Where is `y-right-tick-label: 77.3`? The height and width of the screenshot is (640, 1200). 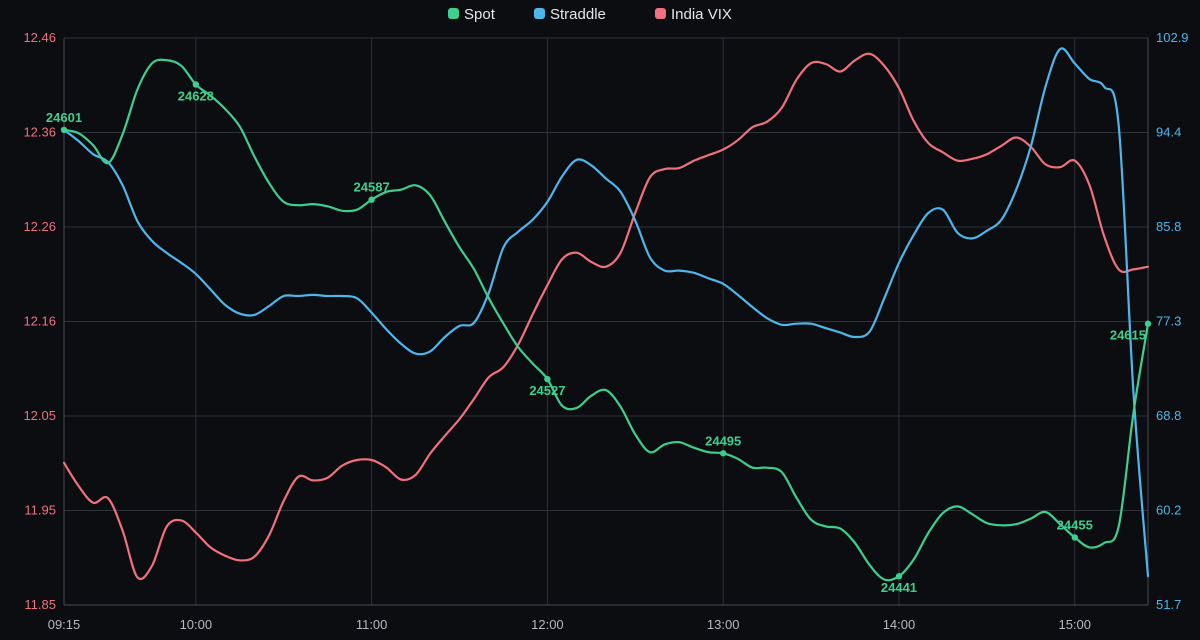
y-right-tick-label: 77.3 is located at coordinates (1168, 321).